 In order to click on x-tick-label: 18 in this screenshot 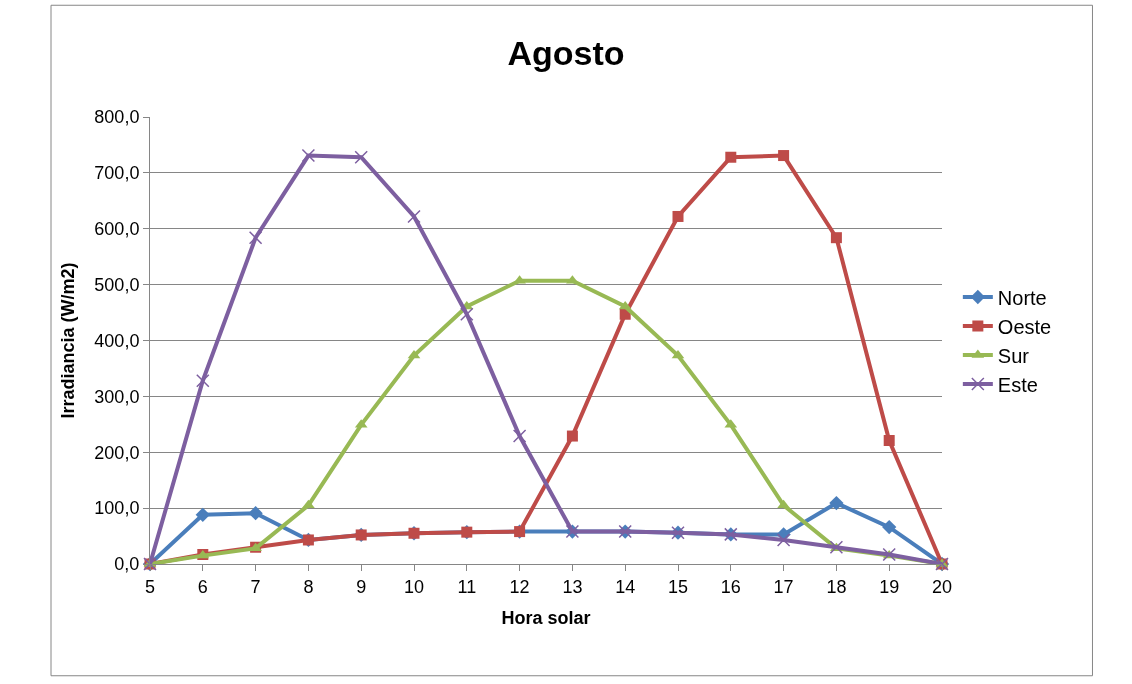, I will do `click(836, 586)`.